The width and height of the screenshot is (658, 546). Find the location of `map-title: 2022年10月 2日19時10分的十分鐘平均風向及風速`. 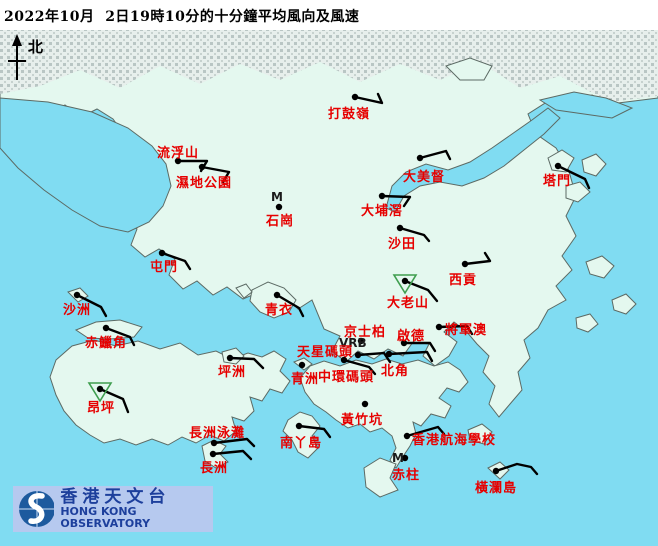

map-title: 2022年10月 2日19時10分的十分鐘平均風向及風速 is located at coordinates (182, 17).